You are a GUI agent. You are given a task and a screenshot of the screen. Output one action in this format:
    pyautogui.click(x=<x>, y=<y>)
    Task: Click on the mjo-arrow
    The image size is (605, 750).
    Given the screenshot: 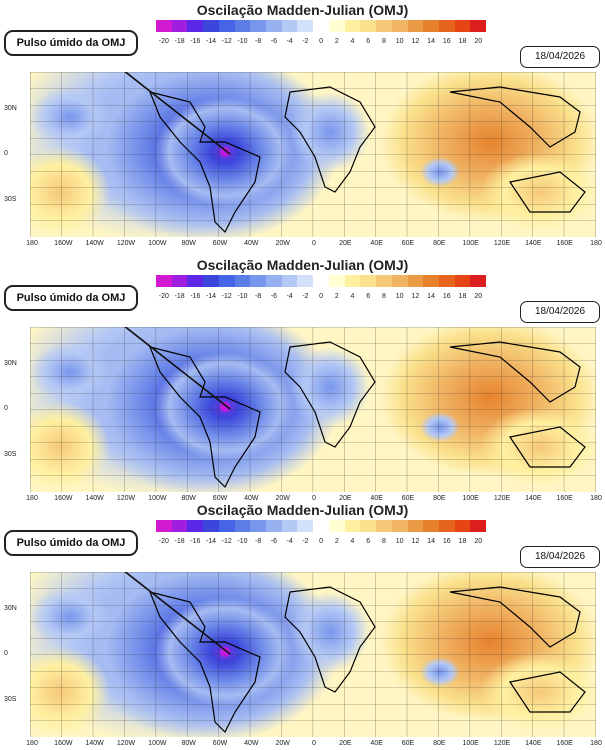 What is the action you would take?
    pyautogui.click(x=177, y=613)
    